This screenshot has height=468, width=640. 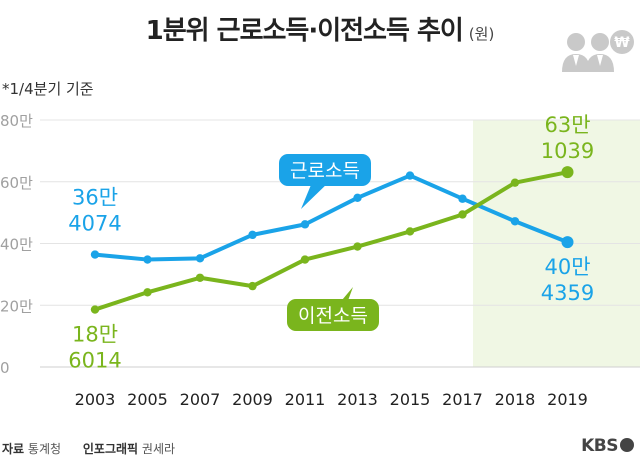 What do you see at coordinates (567, 399) in the screenshot?
I see `x-tick-label: 2019` at bounding box center [567, 399].